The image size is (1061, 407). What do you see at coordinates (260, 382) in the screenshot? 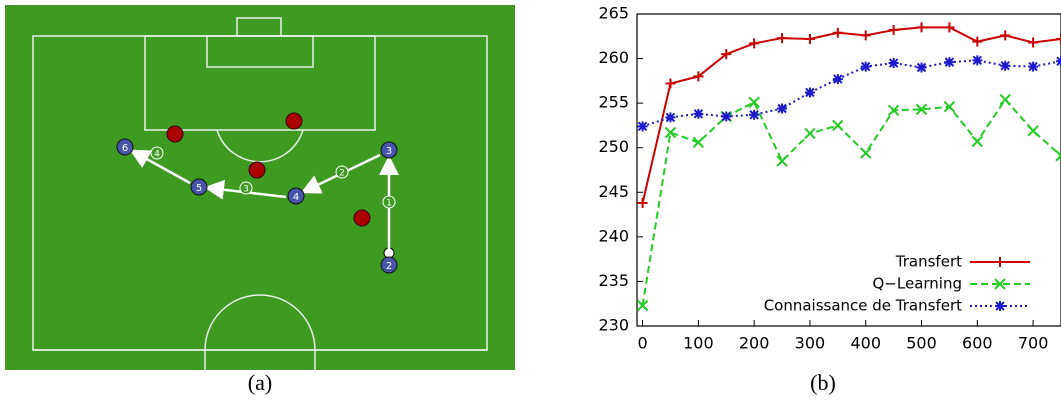
I see `caption: (a)` at bounding box center [260, 382].